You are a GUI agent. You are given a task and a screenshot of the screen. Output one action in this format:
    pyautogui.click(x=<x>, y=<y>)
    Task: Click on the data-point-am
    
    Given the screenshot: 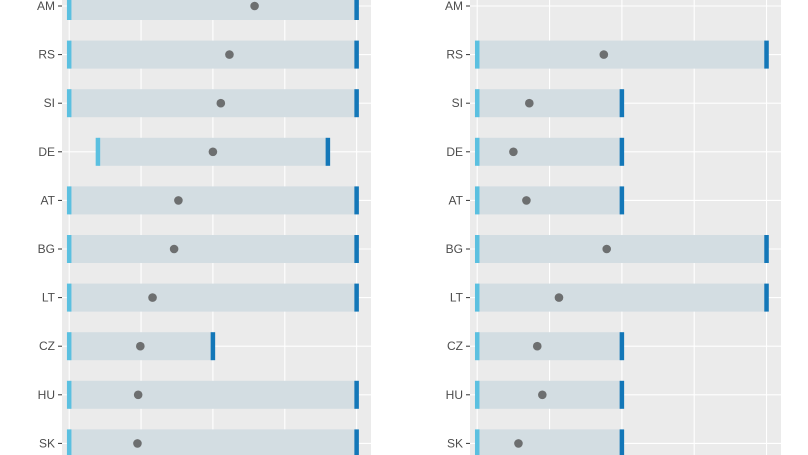 What is the action you would take?
    pyautogui.click(x=254, y=6)
    